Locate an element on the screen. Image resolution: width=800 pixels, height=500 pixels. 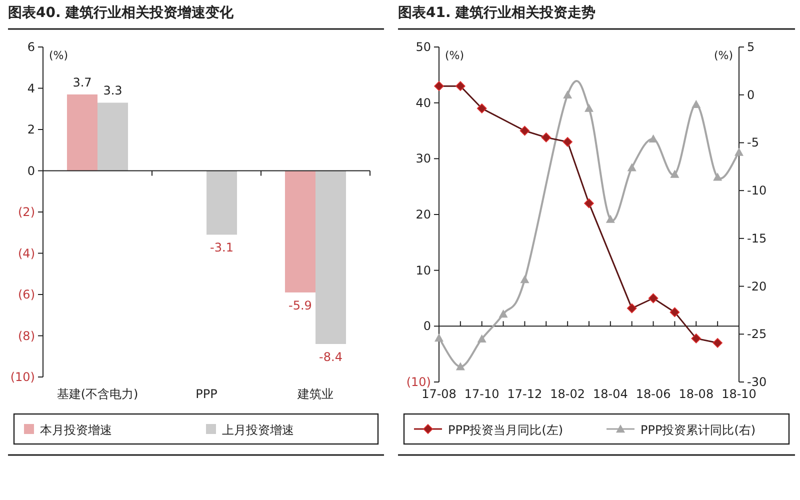
y-tick-label: 20 is located at coordinates (423, 215).